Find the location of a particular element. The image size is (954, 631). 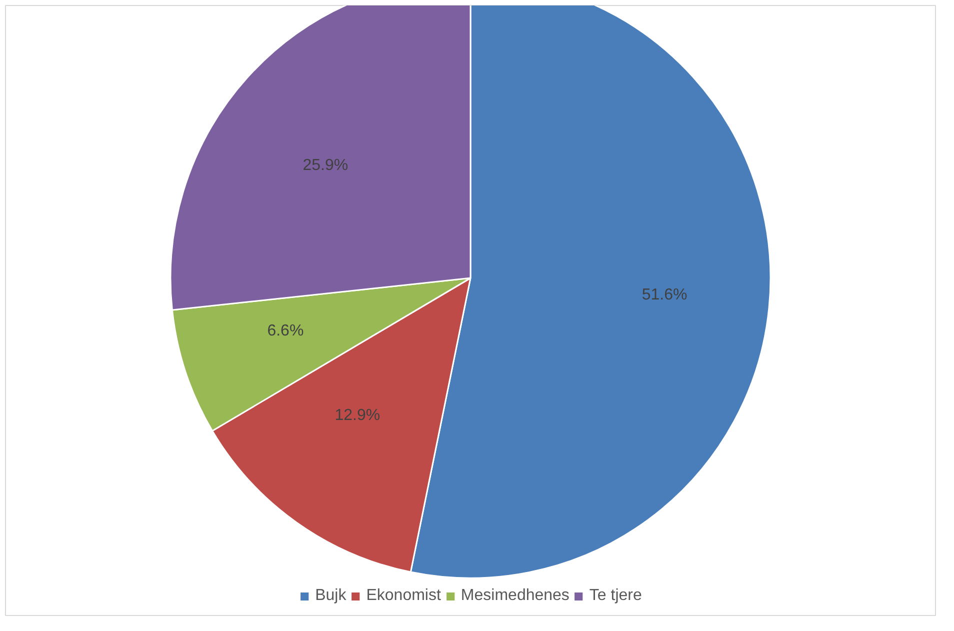

legend-label: Te tjere is located at coordinates (615, 596).